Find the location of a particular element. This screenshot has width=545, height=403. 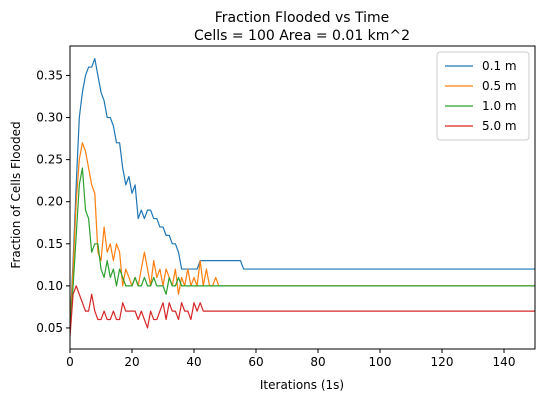

x-tick-label: 0 is located at coordinates (70, 362).